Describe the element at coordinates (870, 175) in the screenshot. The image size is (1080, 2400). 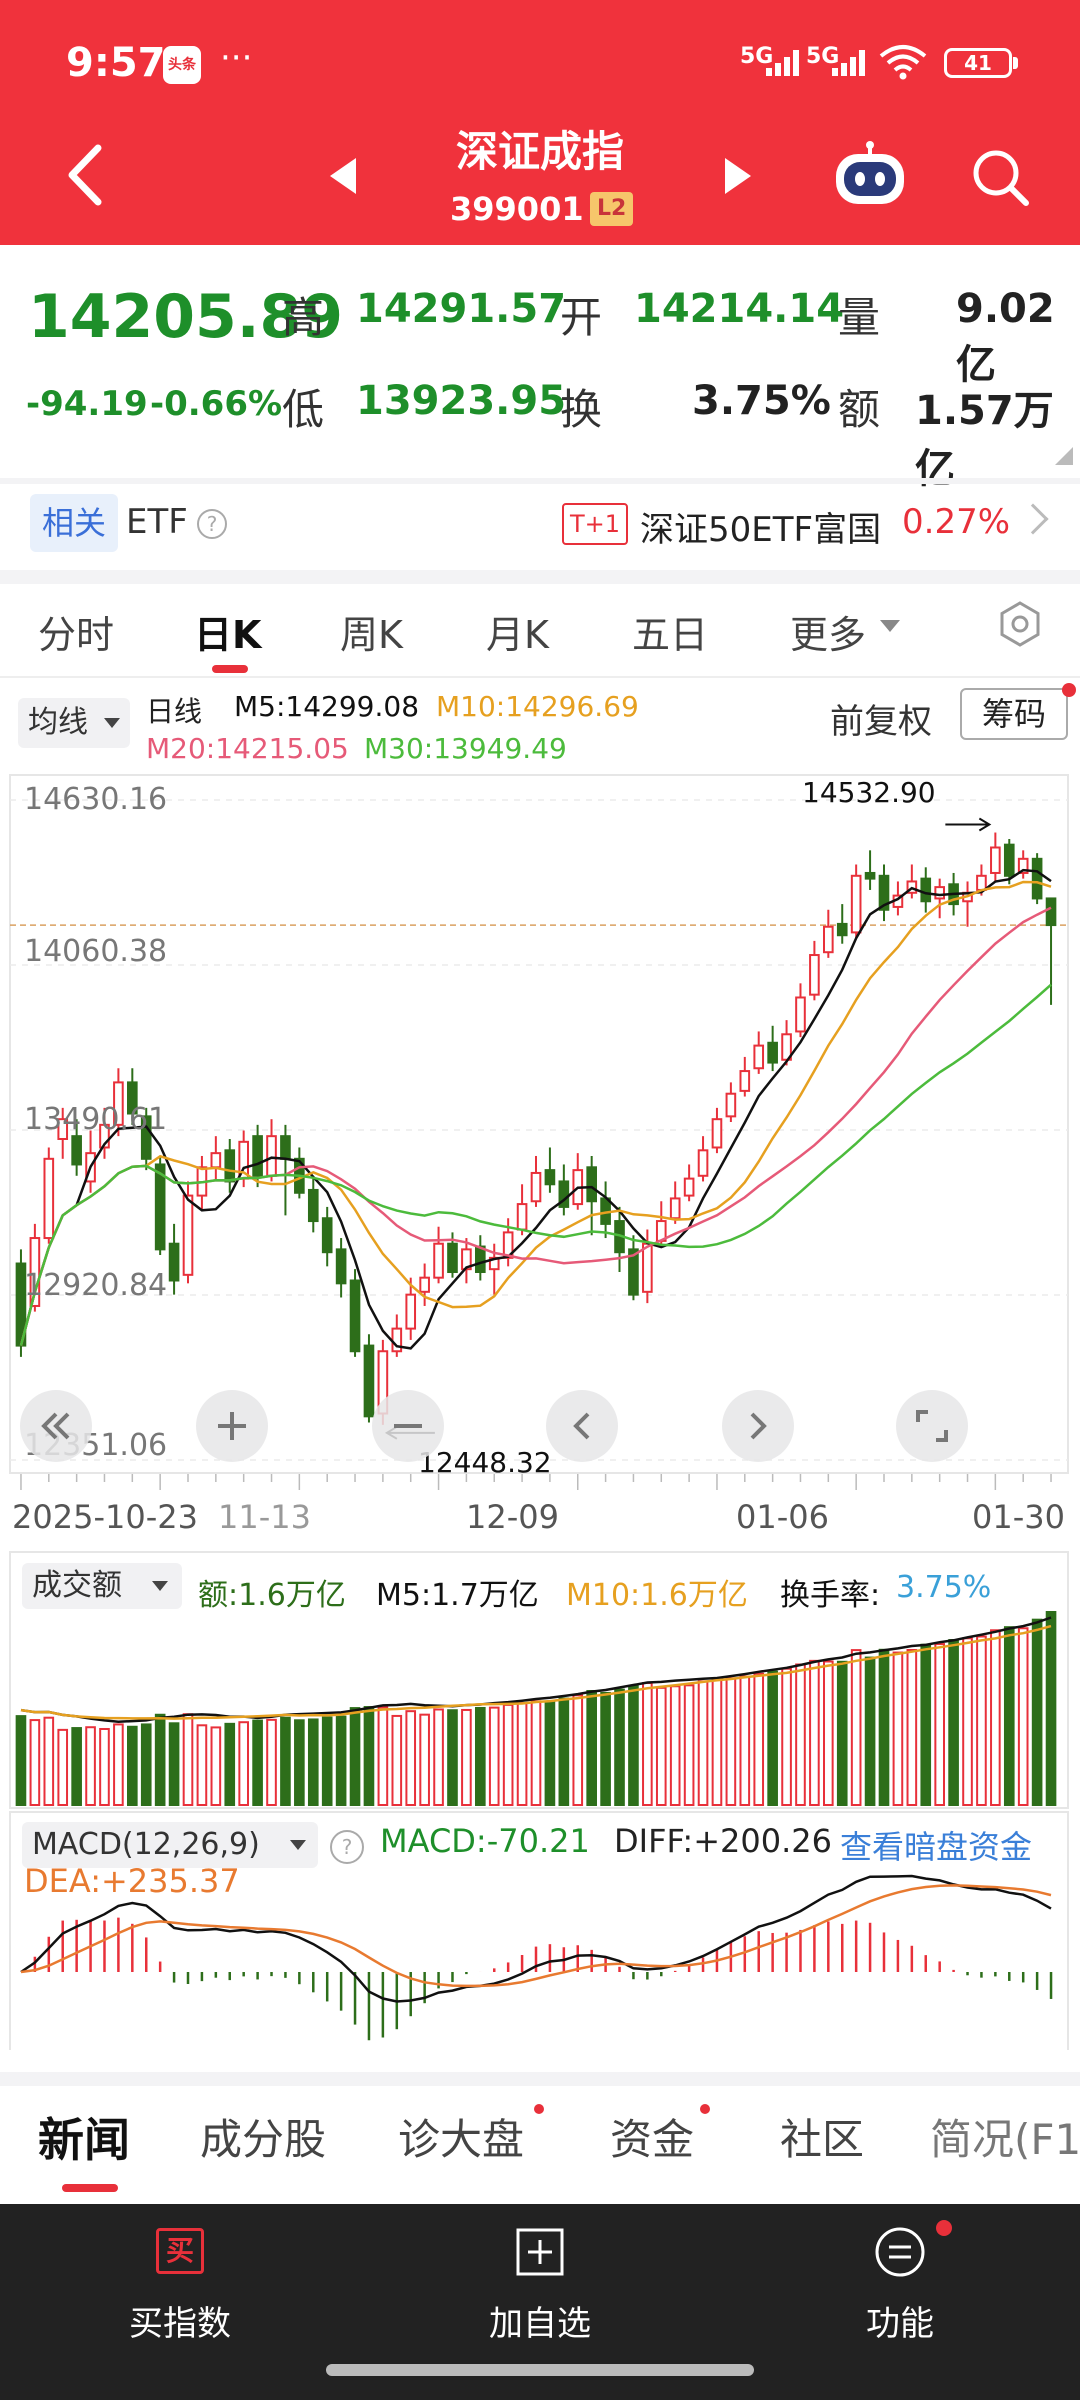
I see `ai-assistant-robot-icon` at that location.